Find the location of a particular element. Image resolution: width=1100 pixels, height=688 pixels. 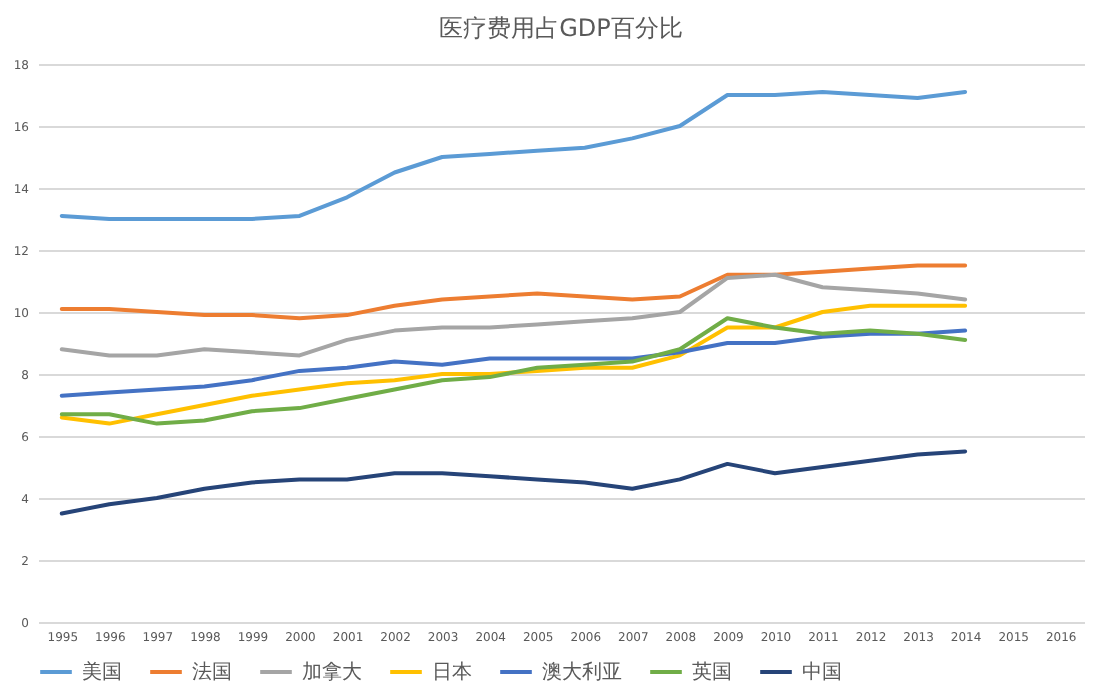

legend-label: 澳大利亚 is located at coordinates (582, 672).